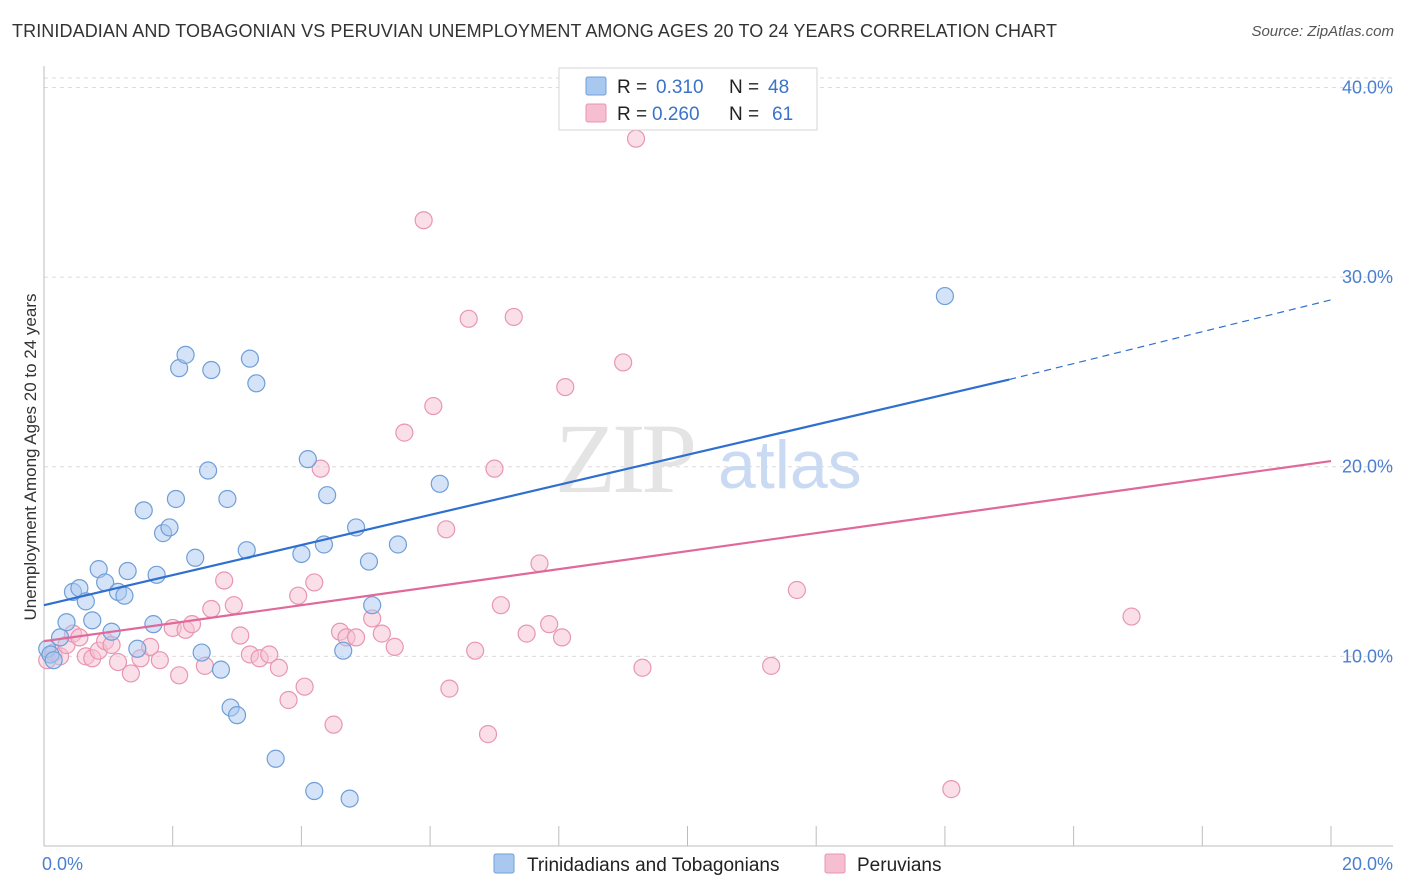 The width and height of the screenshot is (1406, 892). Describe the element at coordinates (1367, 467) in the screenshot. I see `y-tick-label: 20.0%` at that location.